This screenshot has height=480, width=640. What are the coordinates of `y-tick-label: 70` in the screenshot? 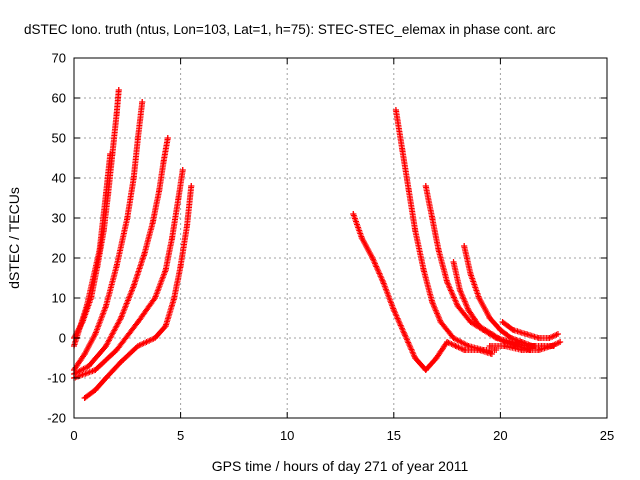 It's located at (59, 58).